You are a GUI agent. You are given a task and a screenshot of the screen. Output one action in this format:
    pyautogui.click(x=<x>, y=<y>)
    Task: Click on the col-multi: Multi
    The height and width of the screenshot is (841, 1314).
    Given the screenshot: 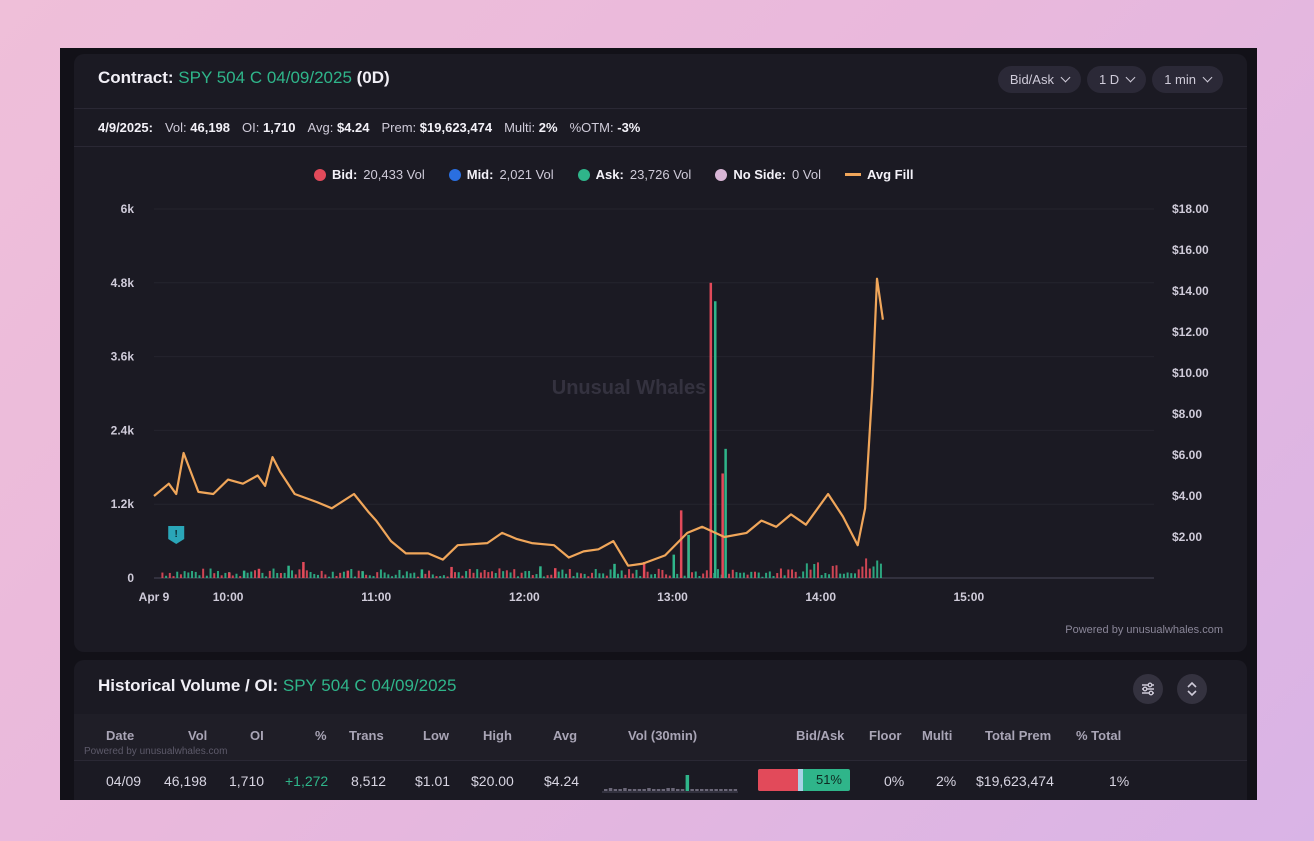 What is the action you would take?
    pyautogui.click(x=937, y=735)
    